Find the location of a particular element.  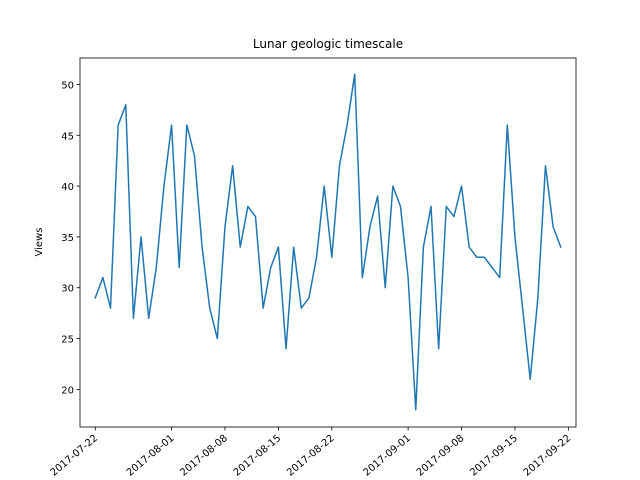

x-tick-label: 2017-08-15 is located at coordinates (258, 456).